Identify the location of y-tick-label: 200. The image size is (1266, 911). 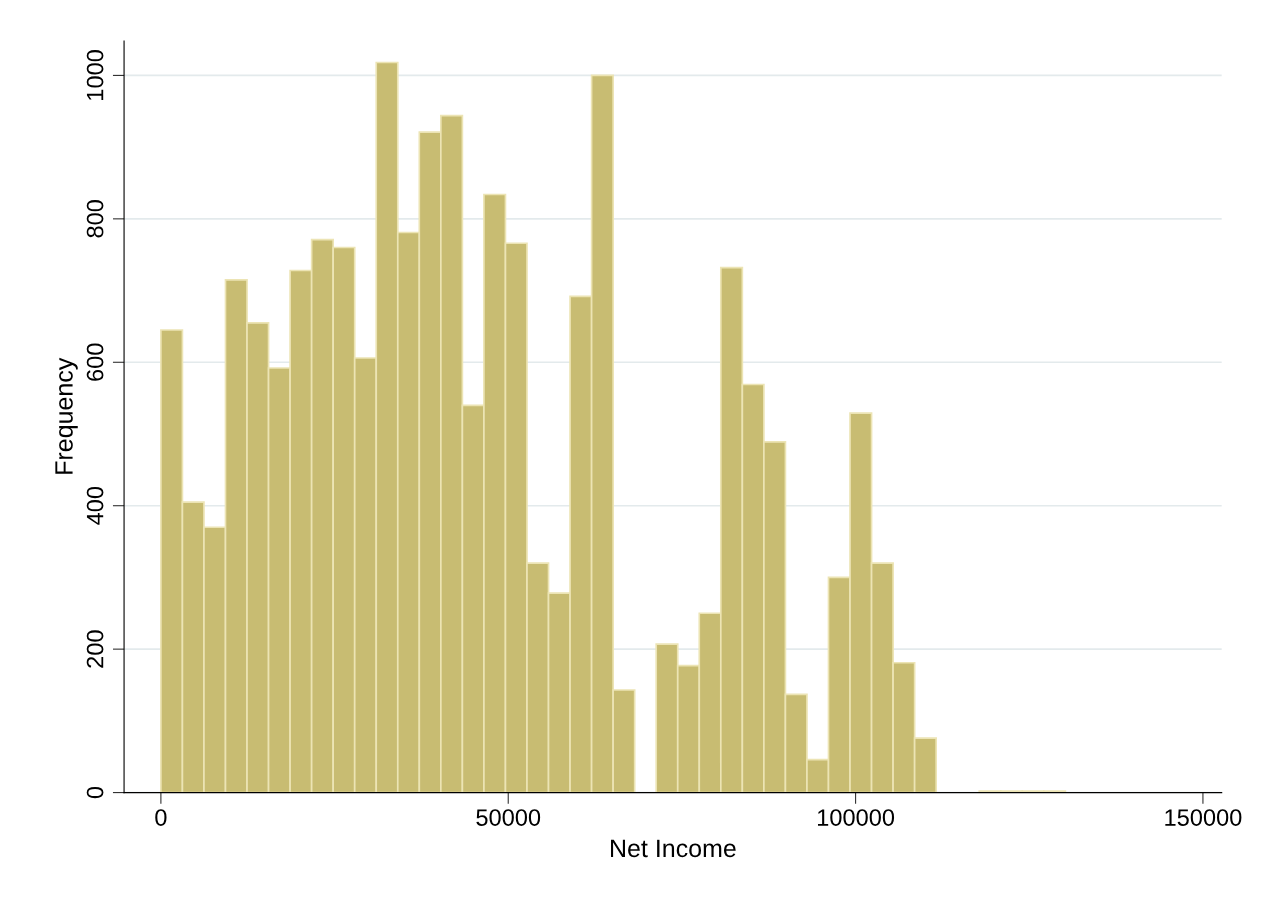
(95, 649).